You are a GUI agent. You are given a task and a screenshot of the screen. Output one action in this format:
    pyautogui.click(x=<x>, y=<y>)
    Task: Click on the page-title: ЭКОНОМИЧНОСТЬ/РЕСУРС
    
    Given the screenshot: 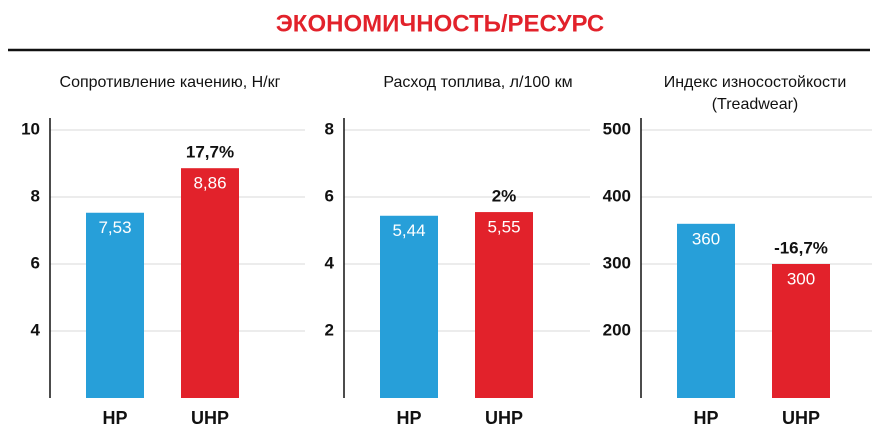 What is the action you would take?
    pyautogui.click(x=440, y=23)
    